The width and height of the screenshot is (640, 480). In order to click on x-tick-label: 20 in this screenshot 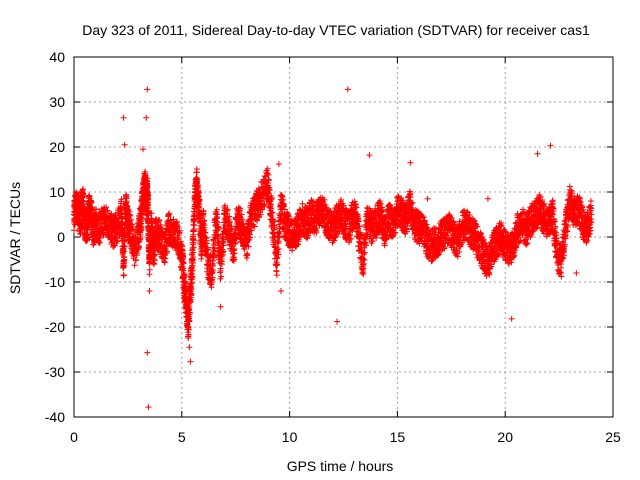, I will do `click(505, 437)`.